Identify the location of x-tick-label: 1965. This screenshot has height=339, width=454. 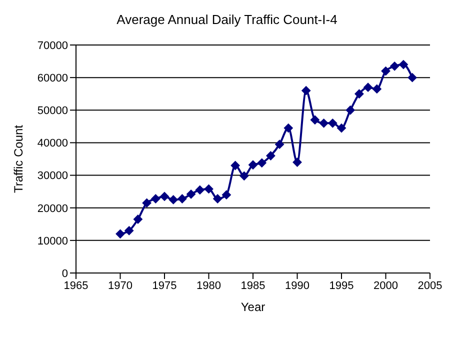
(76, 286).